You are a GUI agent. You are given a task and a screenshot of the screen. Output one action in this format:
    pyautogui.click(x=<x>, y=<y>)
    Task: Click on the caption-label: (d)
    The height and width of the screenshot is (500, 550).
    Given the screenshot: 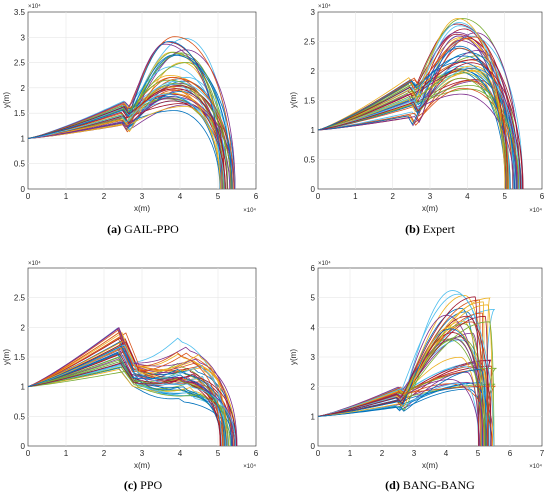 What is the action you would take?
    pyautogui.click(x=392, y=485)
    